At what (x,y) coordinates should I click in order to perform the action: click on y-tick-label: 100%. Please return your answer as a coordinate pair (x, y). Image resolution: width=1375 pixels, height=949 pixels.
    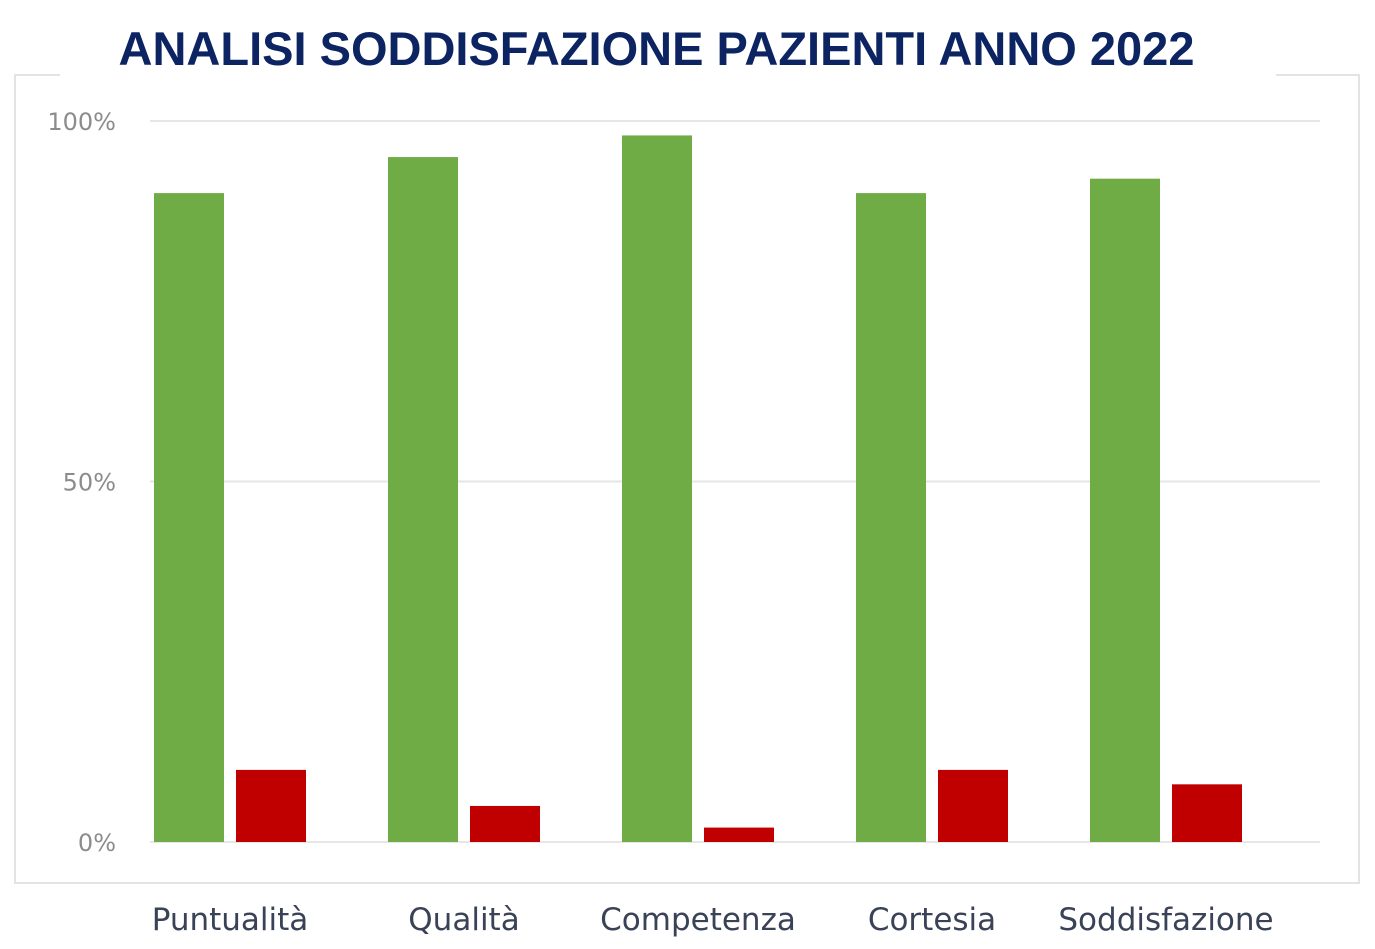
    Looking at the image, I should click on (81, 122).